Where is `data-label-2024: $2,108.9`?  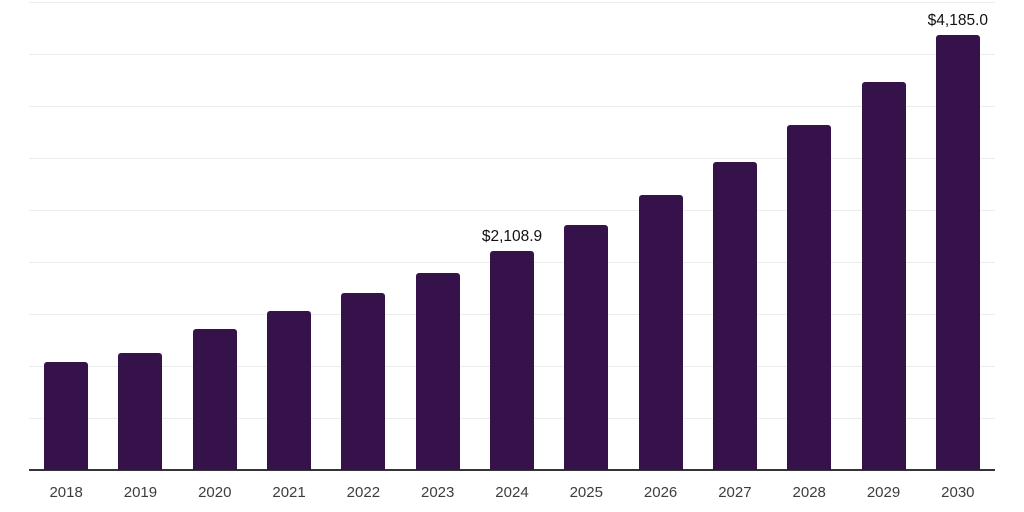 data-label-2024: $2,108.9 is located at coordinates (512, 236).